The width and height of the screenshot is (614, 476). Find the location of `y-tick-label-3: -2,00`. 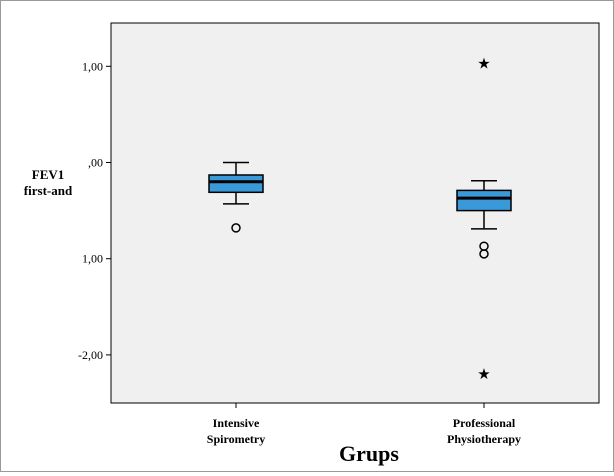

y-tick-label-3: -2,00 is located at coordinates (90, 355).